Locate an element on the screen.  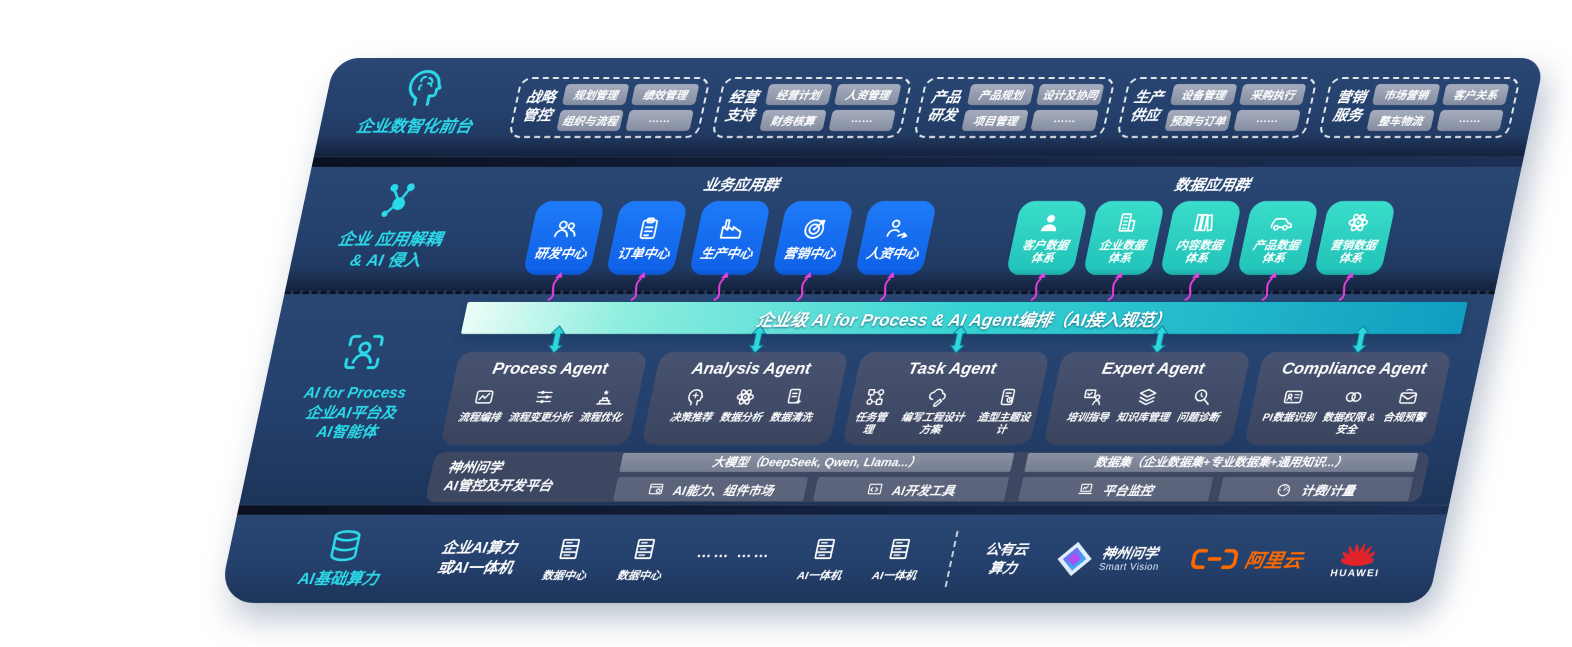
agent-item-label: 培训指导 is located at coordinates (1087, 418).